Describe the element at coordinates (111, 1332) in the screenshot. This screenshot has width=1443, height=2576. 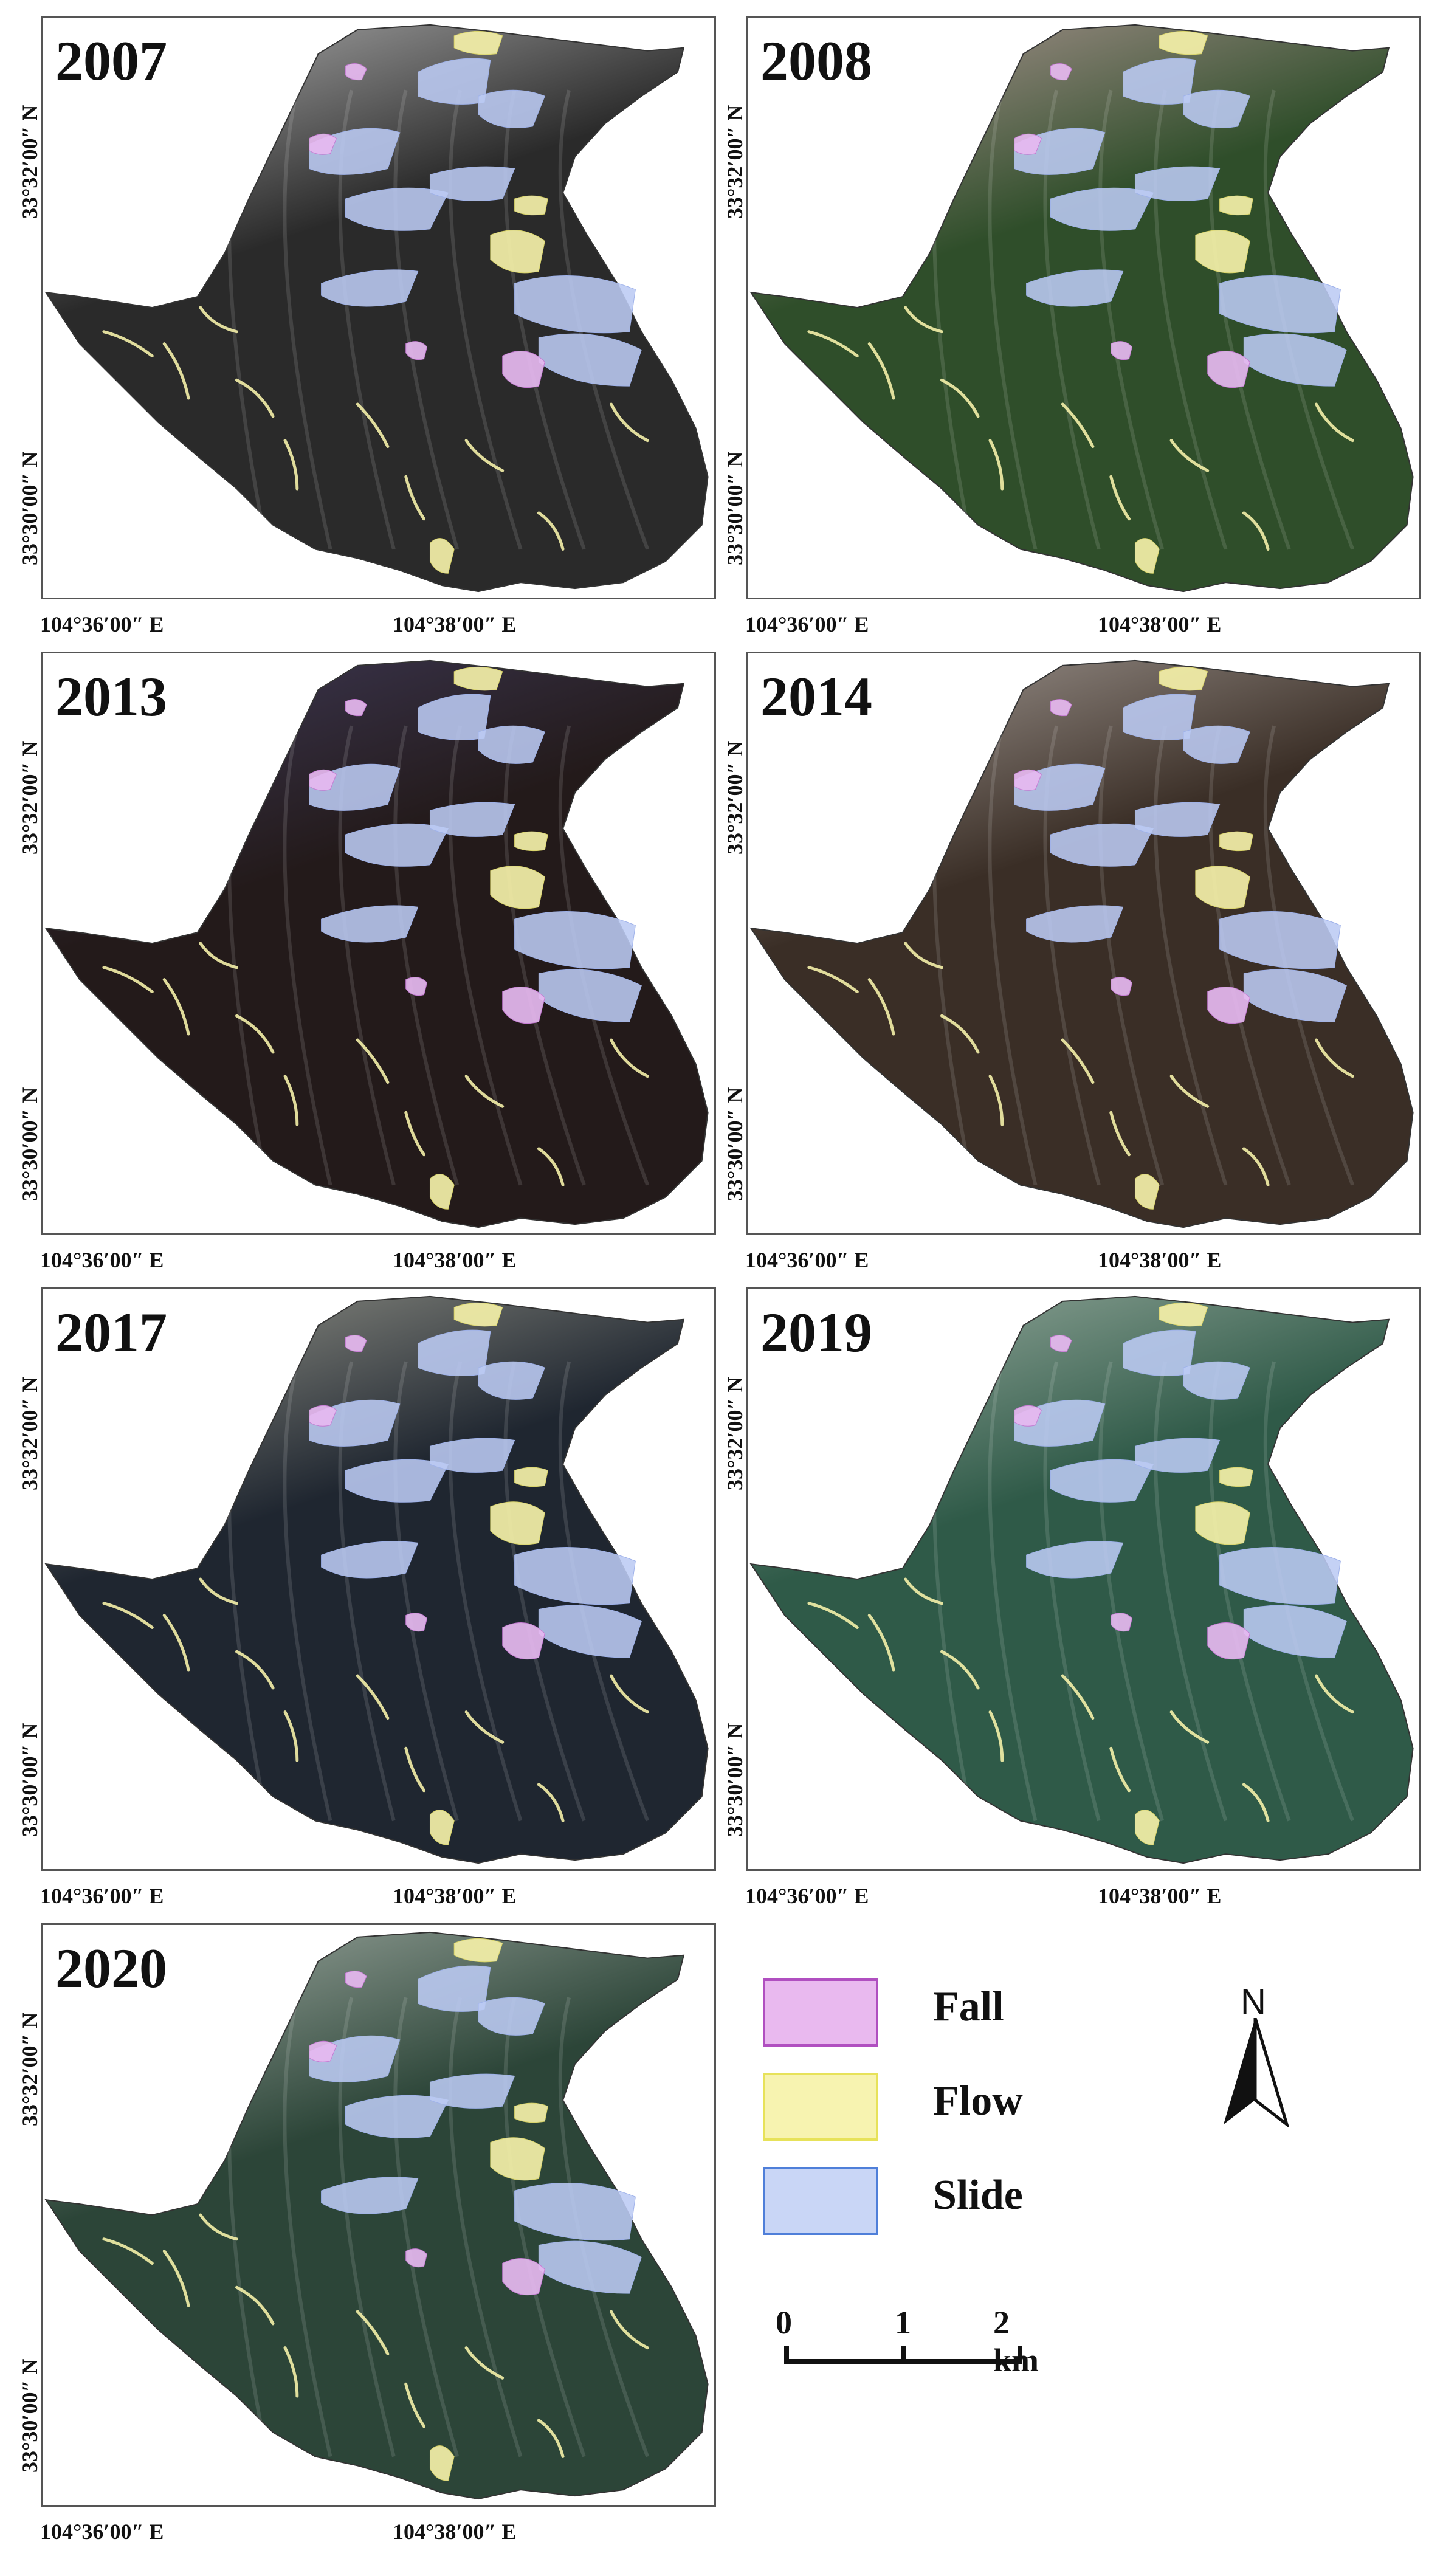
I see `year-label: 2017` at that location.